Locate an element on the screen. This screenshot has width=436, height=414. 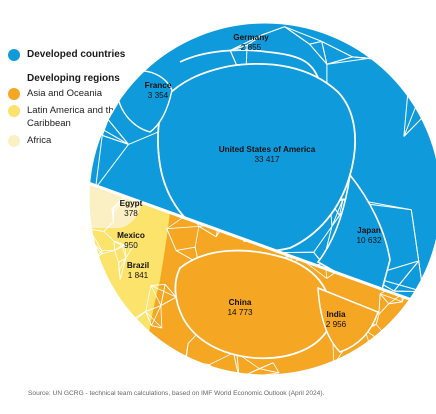
cell-value-japan: 10 632 is located at coordinates (368, 240).